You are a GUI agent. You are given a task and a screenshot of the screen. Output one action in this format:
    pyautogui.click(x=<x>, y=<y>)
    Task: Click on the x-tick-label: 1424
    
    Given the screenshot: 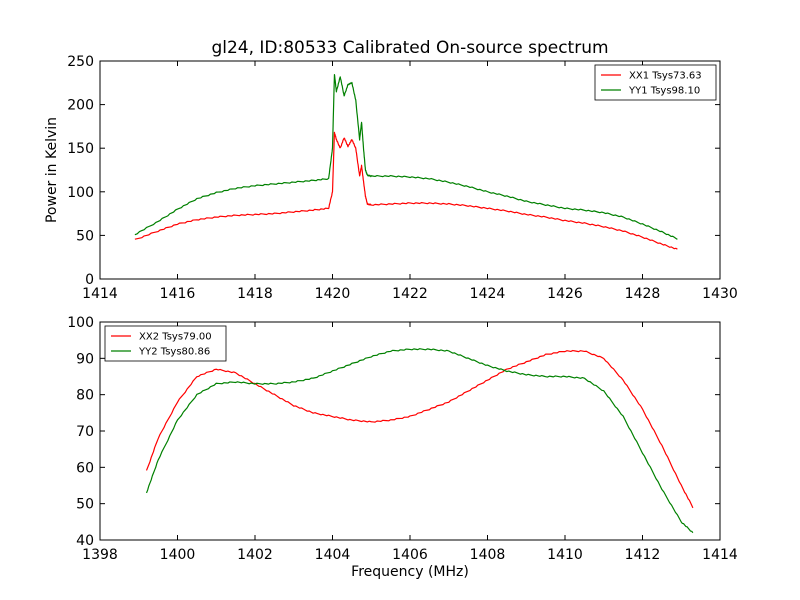 What is the action you would take?
    pyautogui.click(x=488, y=294)
    